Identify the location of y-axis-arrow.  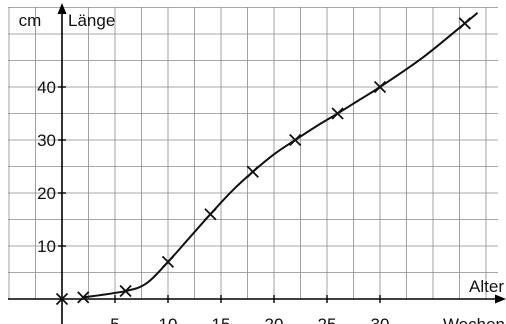
(62, 8).